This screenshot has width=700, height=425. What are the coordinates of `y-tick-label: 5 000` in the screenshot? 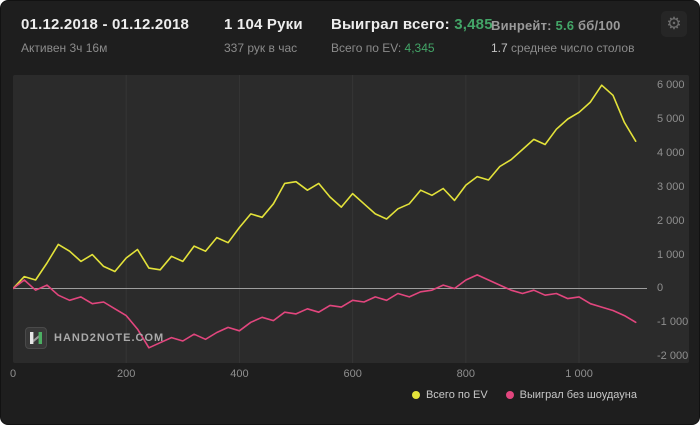 It's located at (671, 119).